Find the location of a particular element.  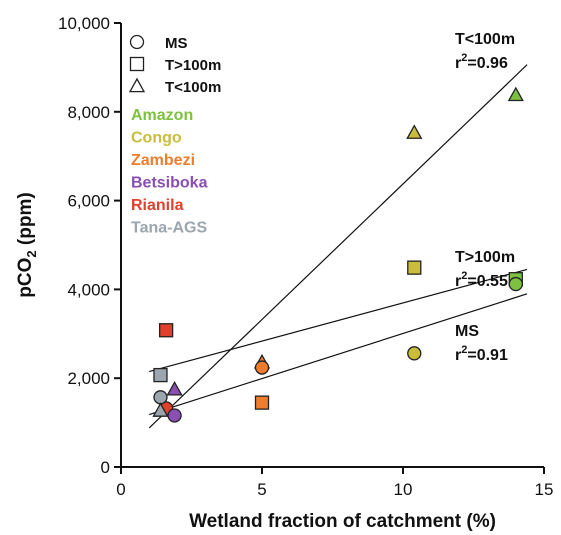

r2-value: =0.55 is located at coordinates (487, 281).